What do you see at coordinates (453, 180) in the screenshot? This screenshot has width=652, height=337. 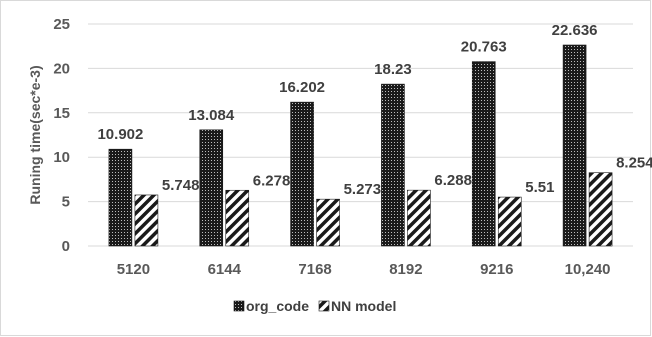 I see `data-label: 6.288` at bounding box center [453, 180].